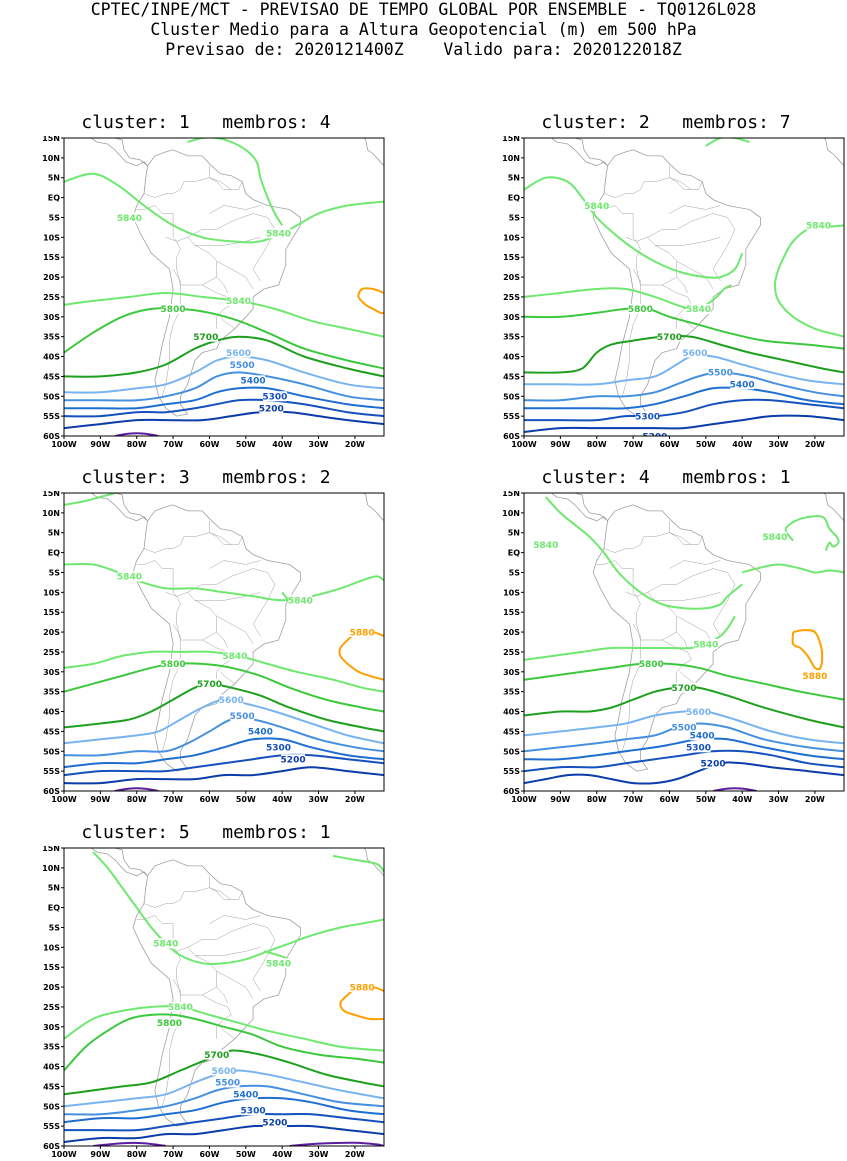  Describe the element at coordinates (514, 178) in the screenshot. I see `lat-tick-label: 5N` at that location.